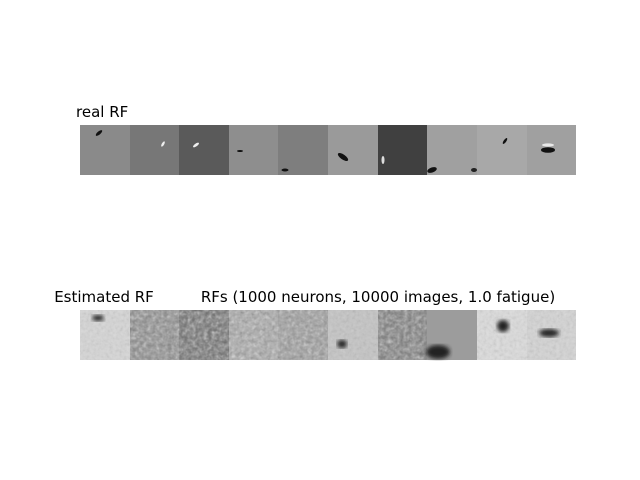 The width and height of the screenshot is (640, 480). What do you see at coordinates (104, 297) in the screenshot?
I see `row-title: Estimated RF` at bounding box center [104, 297].